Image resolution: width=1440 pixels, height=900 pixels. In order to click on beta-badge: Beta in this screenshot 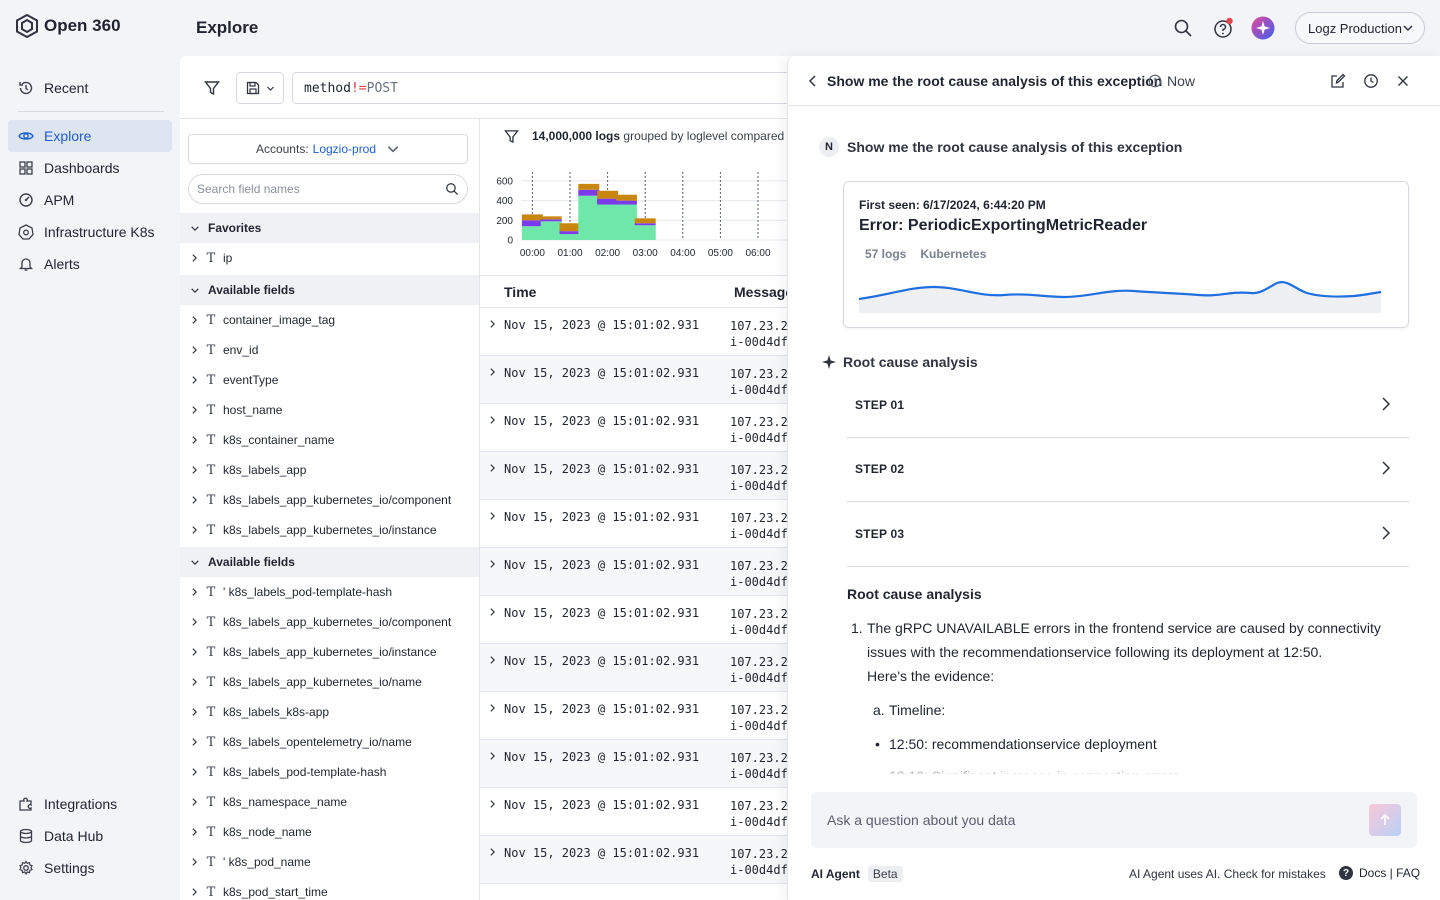, I will do `click(885, 874)`.